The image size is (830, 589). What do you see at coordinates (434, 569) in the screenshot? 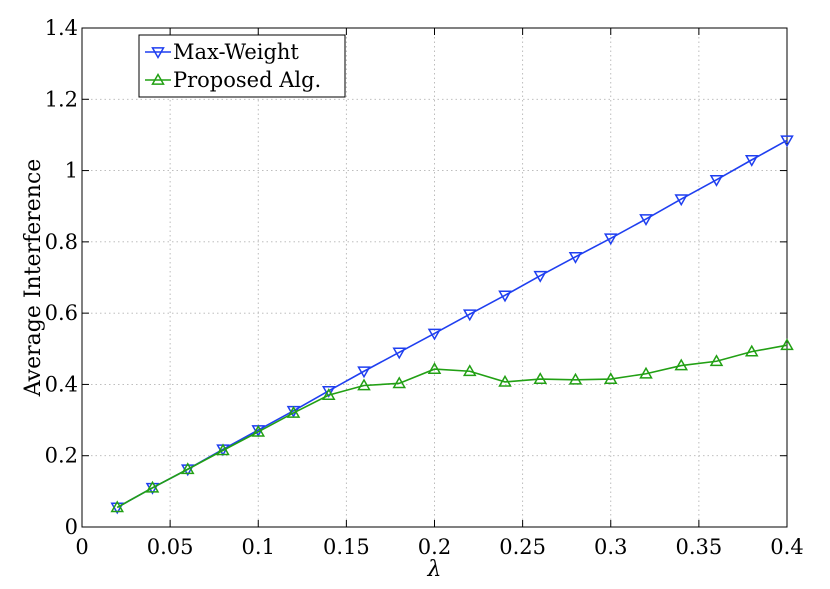
I see `x-axis-label: λ` at bounding box center [434, 569].